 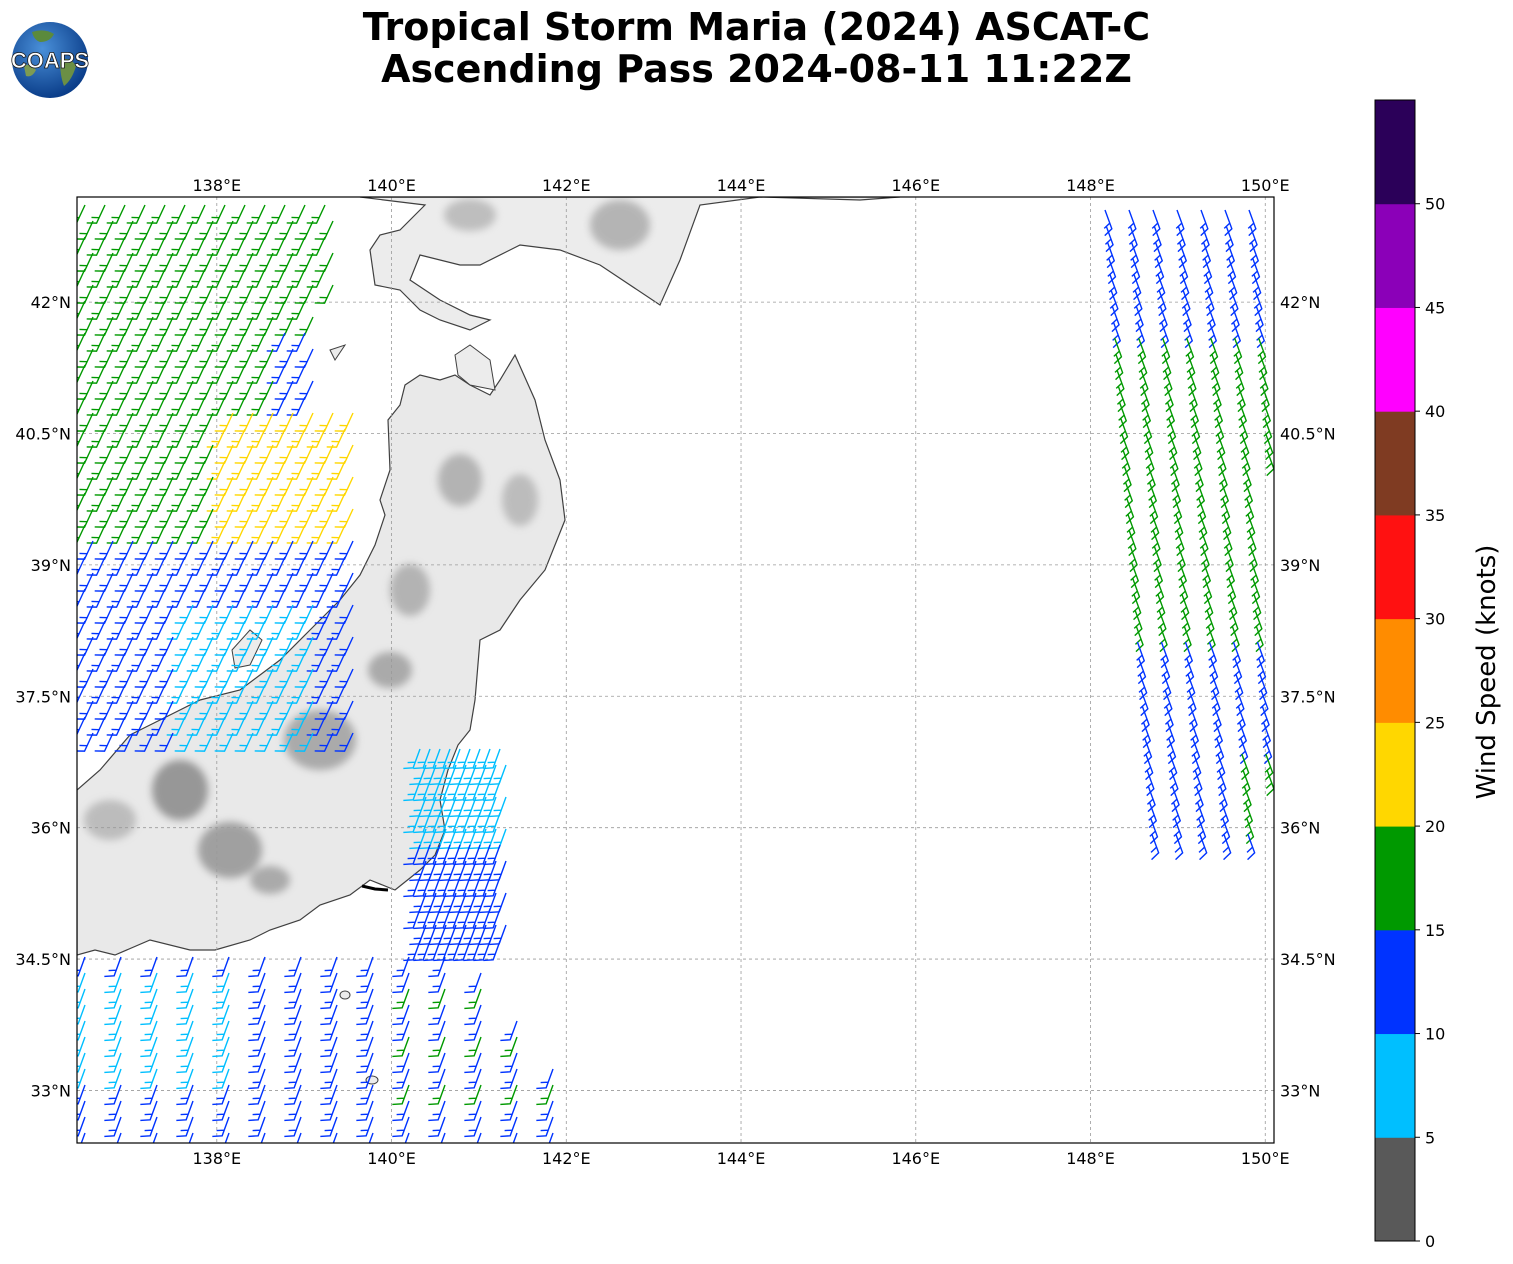 What do you see at coordinates (1308, 696) in the screenshot?
I see `lat-tick-label-right: 37.5°N` at bounding box center [1308, 696].